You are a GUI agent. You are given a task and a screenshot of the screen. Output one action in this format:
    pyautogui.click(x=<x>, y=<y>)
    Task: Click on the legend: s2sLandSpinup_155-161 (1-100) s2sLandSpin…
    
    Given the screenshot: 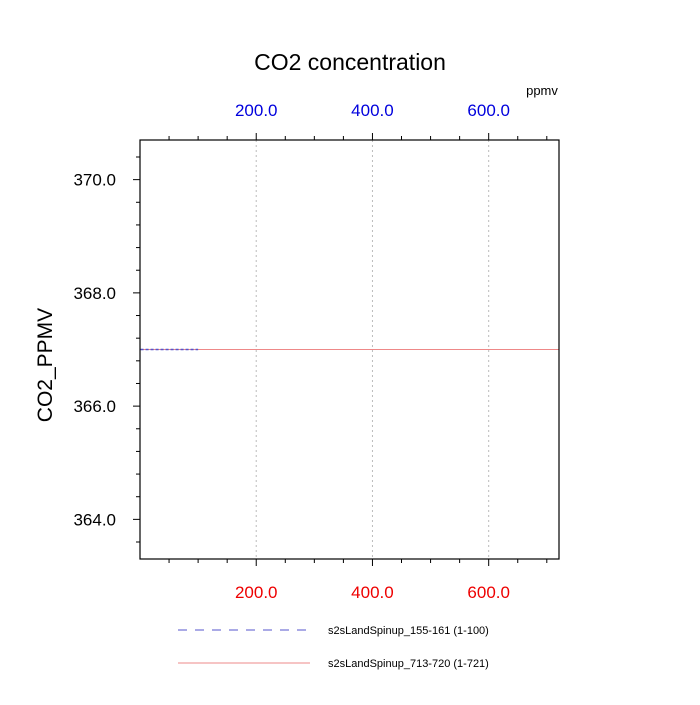 What is the action you would take?
    pyautogui.click(x=333, y=647)
    